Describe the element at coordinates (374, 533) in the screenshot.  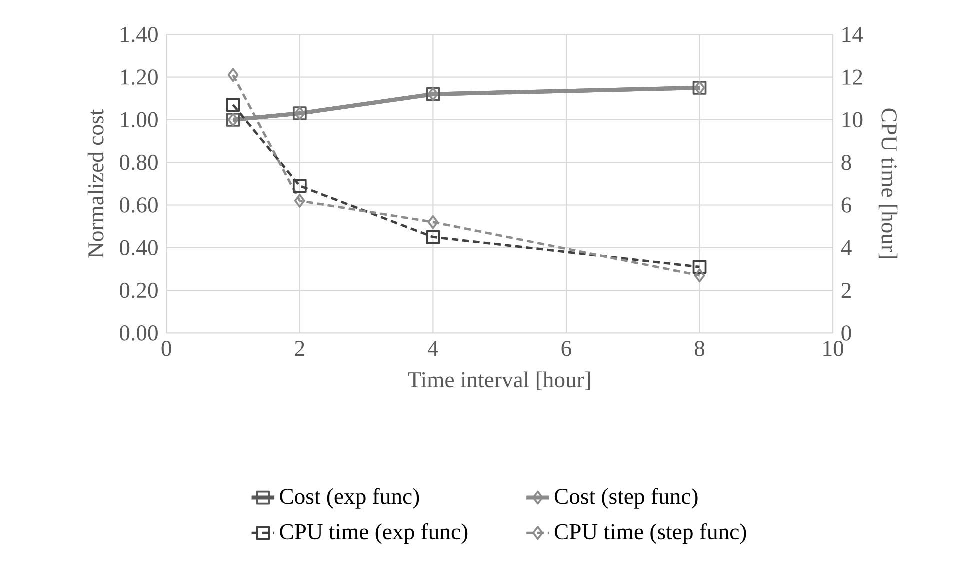
I see `legend-label: CPU time (exp func)` at that location.